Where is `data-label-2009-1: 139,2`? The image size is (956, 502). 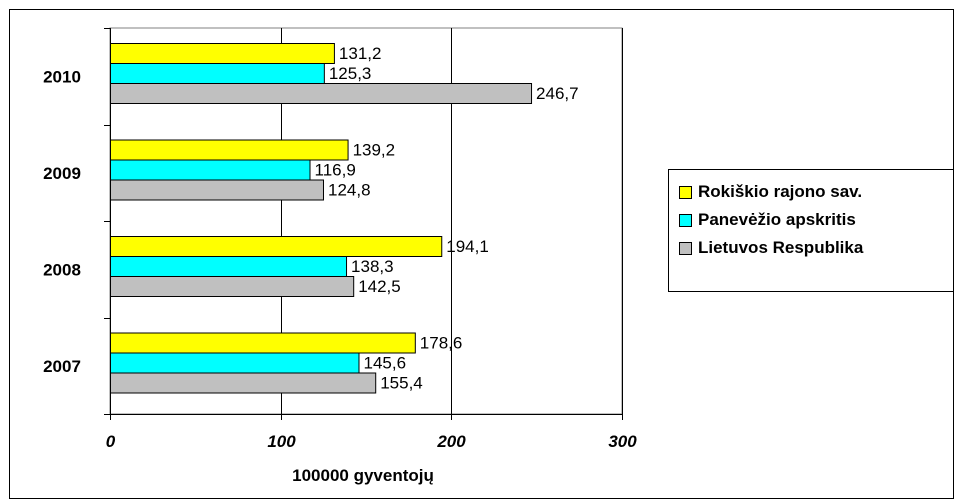
data-label-2009-1: 139,2 is located at coordinates (374, 150).